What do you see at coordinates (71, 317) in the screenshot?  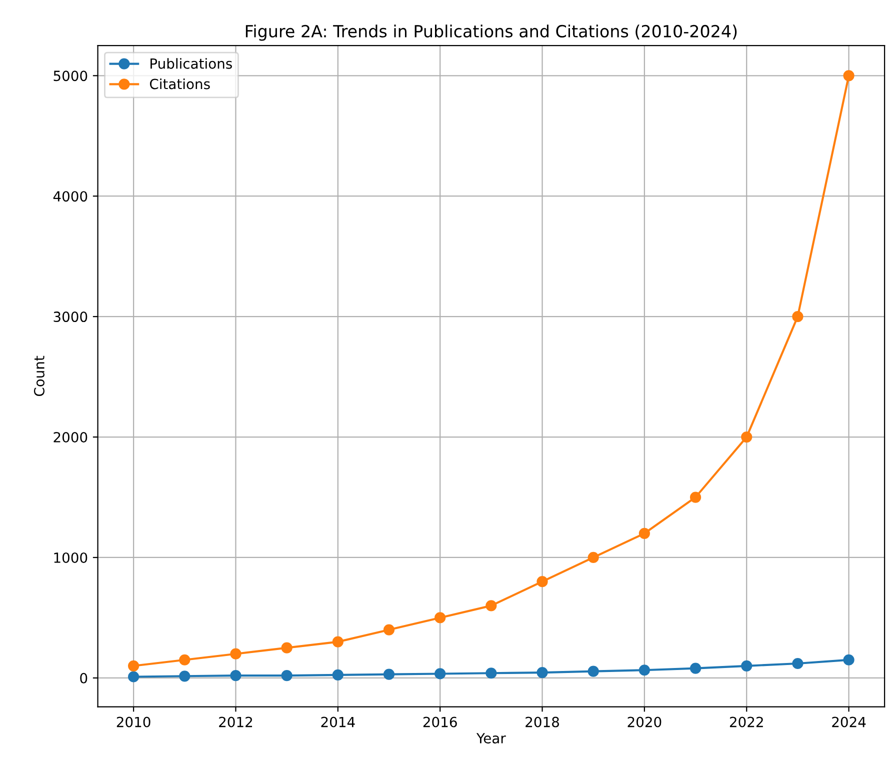 I see `y-tick-label: 3000` at bounding box center [71, 317].